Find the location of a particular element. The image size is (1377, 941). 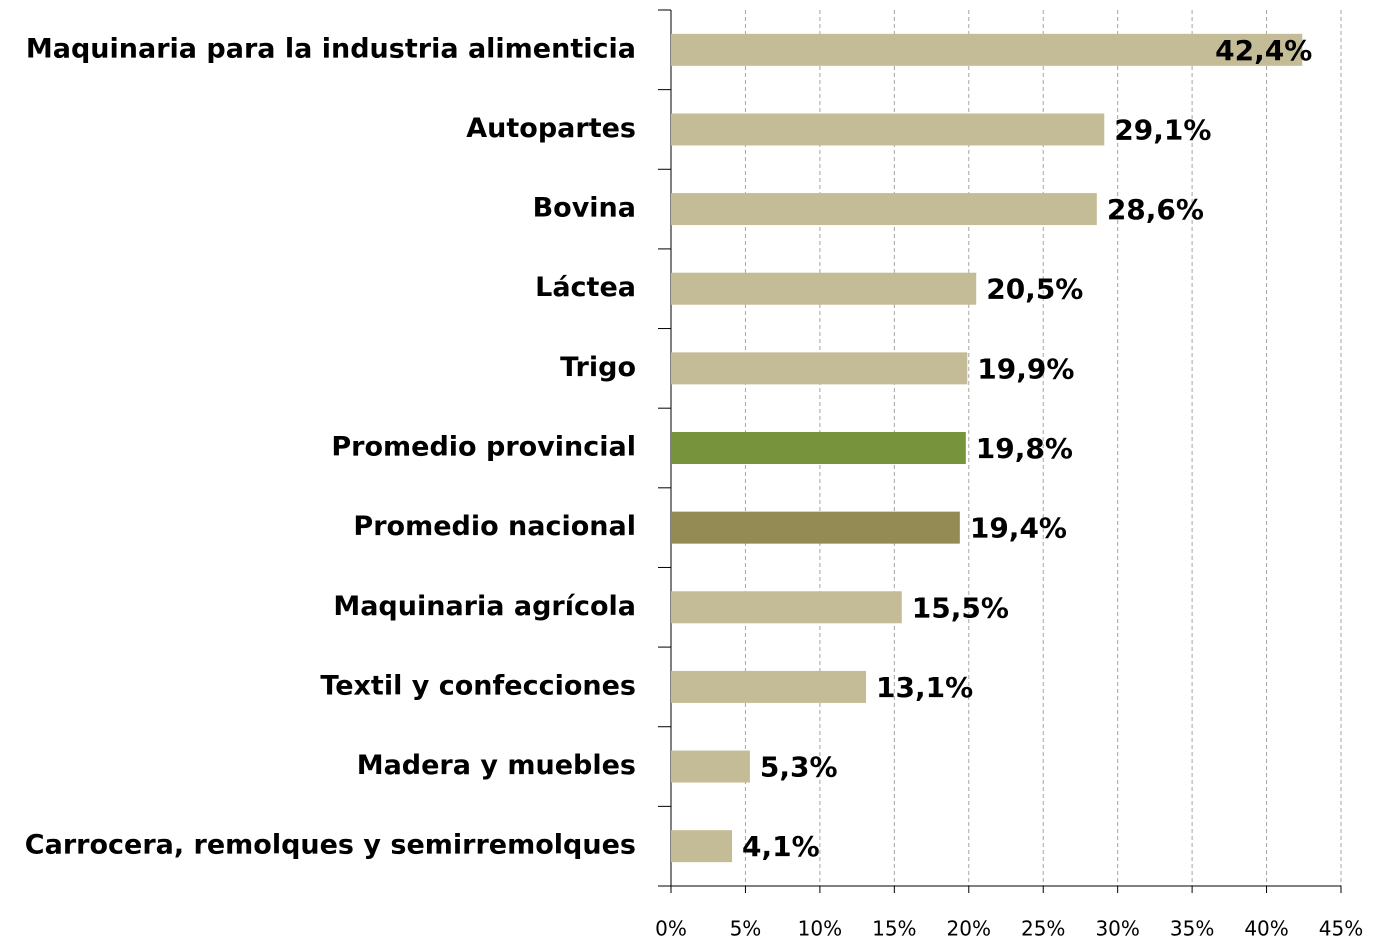

category-label: Carrocera, remolques y semirremolques is located at coordinates (330, 845).